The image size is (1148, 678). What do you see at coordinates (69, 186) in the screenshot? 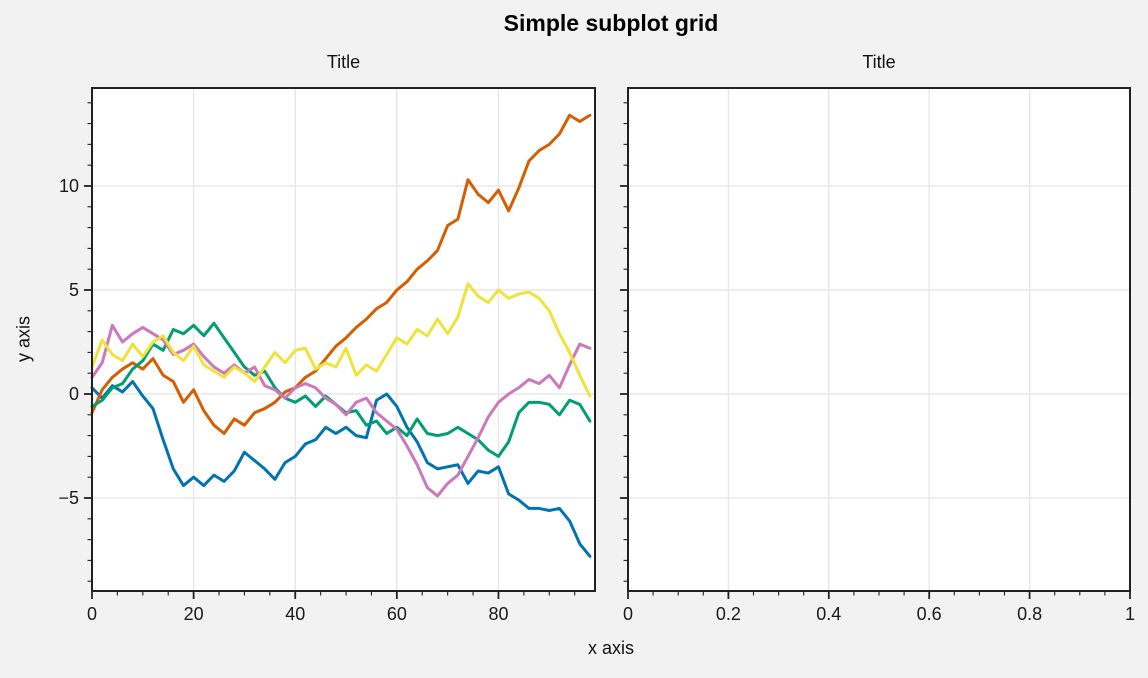
I see `y-tick-label: 10` at bounding box center [69, 186].